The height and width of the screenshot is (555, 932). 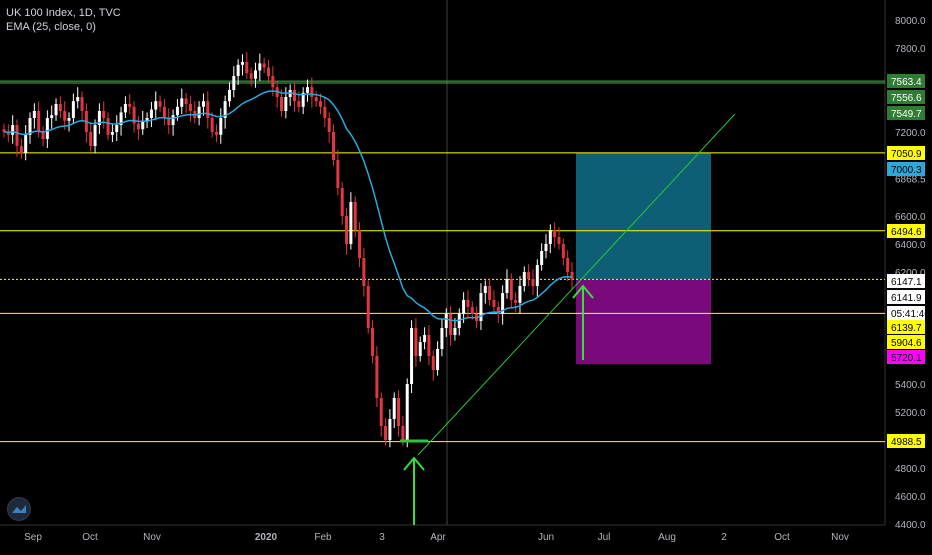 What do you see at coordinates (643, 322) in the screenshot?
I see `stop-loss-zone` at bounding box center [643, 322].